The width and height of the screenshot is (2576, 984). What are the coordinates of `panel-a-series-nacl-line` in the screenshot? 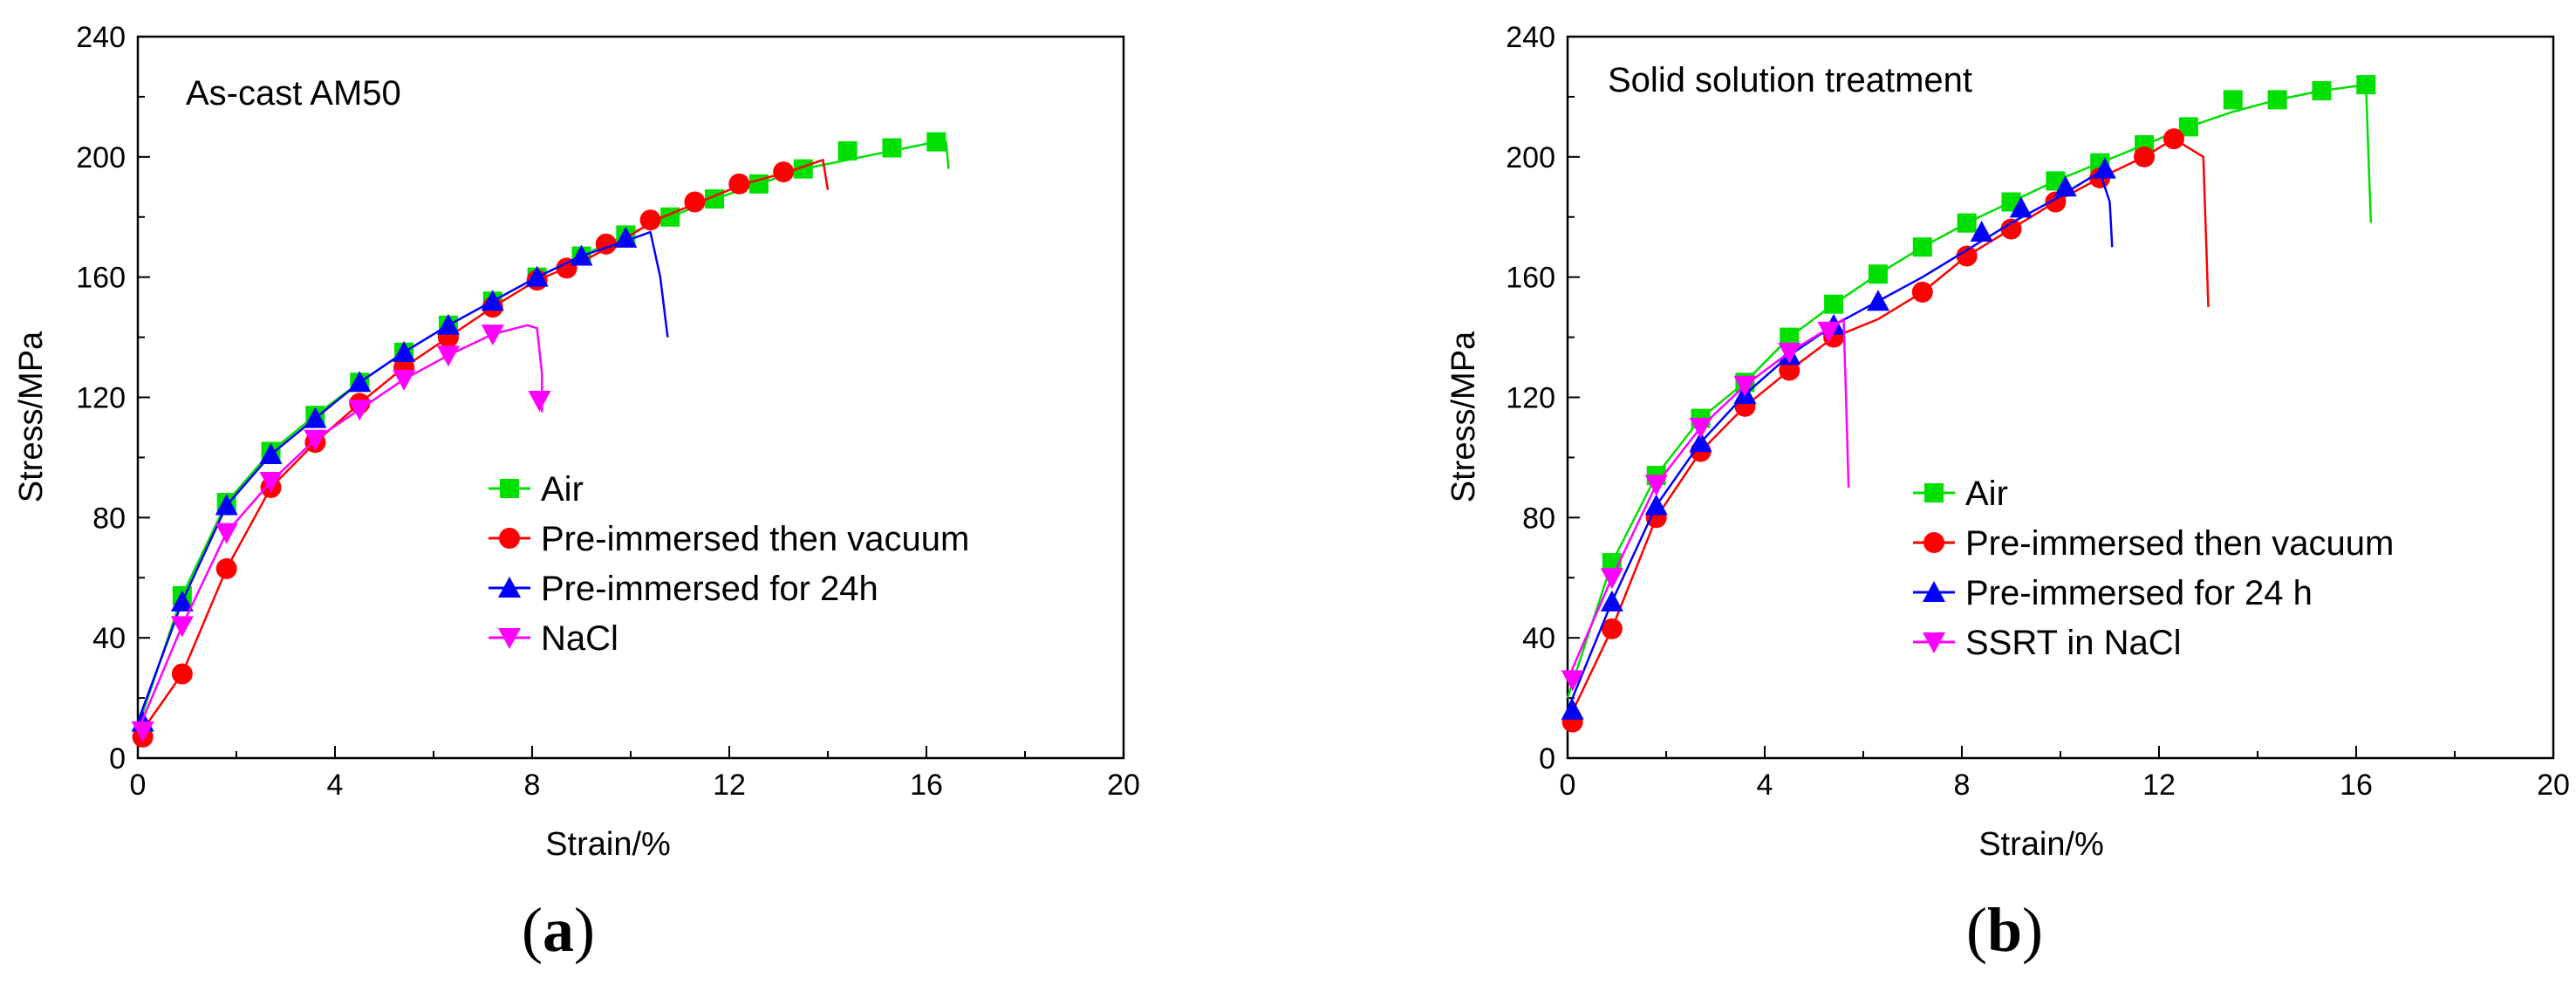 It's located at (339, 528).